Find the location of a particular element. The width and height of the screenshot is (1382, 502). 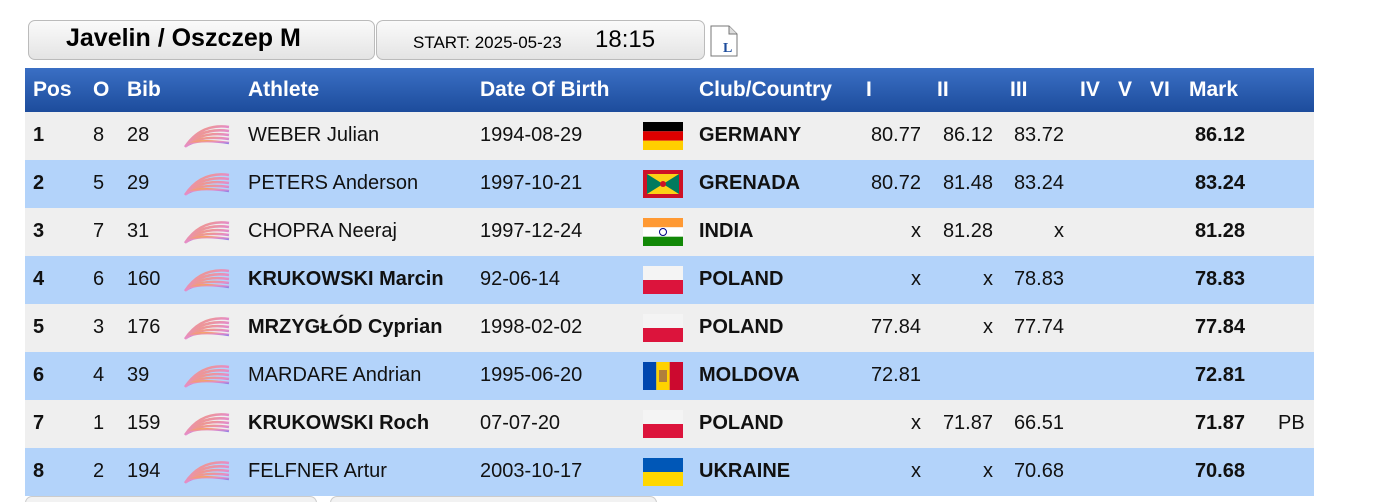

bib: 176 is located at coordinates (144, 327).